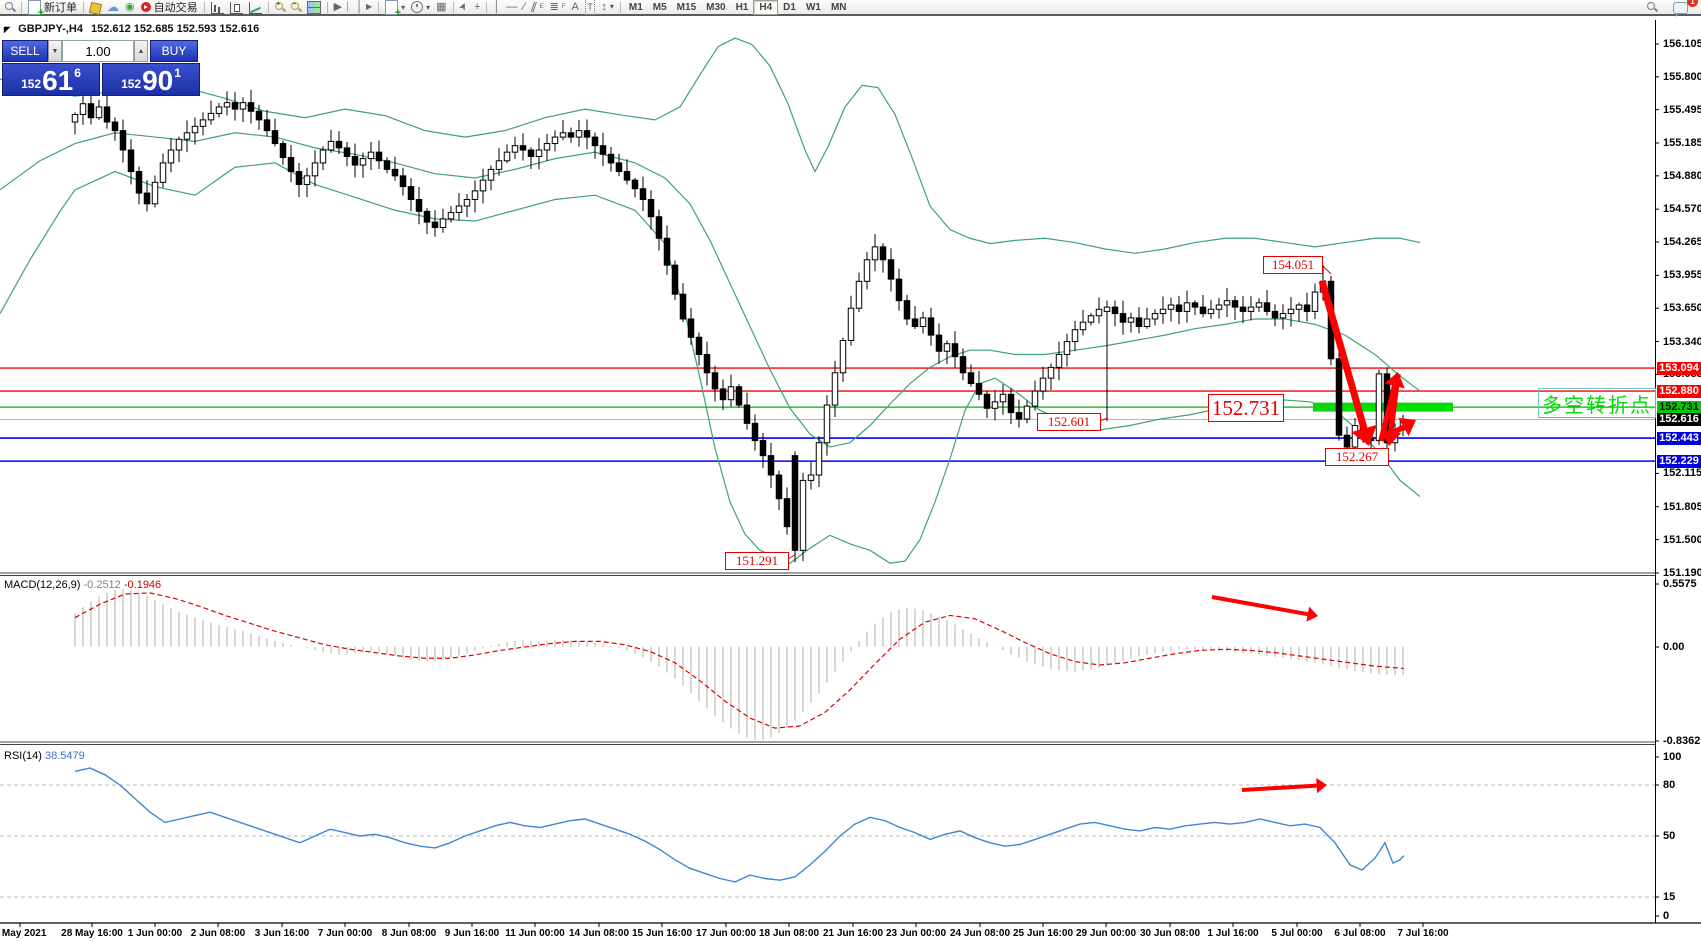 The height and width of the screenshot is (941, 1701). I want to click on line-chart-icon, so click(255, 8).